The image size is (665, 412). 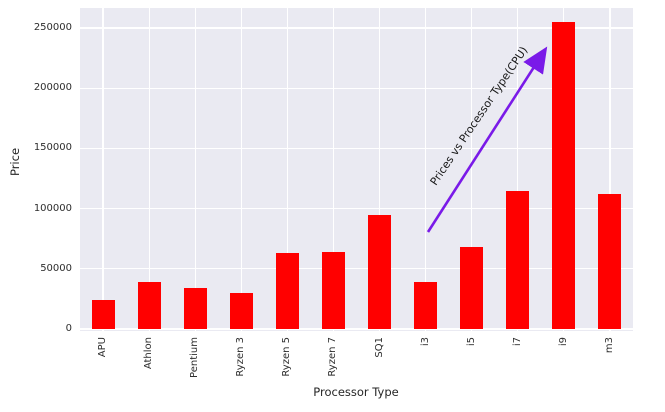 I want to click on bar-i3, so click(x=426, y=305).